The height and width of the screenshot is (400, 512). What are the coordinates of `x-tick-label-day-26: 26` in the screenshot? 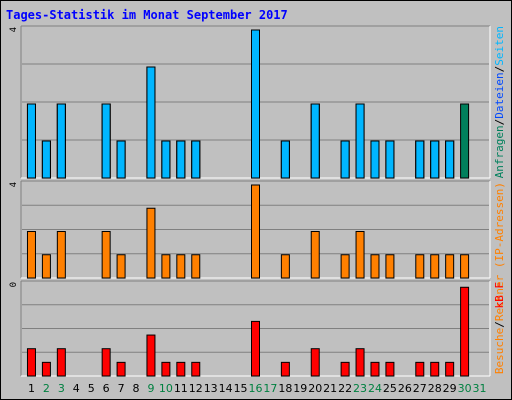 It's located at (405, 388).